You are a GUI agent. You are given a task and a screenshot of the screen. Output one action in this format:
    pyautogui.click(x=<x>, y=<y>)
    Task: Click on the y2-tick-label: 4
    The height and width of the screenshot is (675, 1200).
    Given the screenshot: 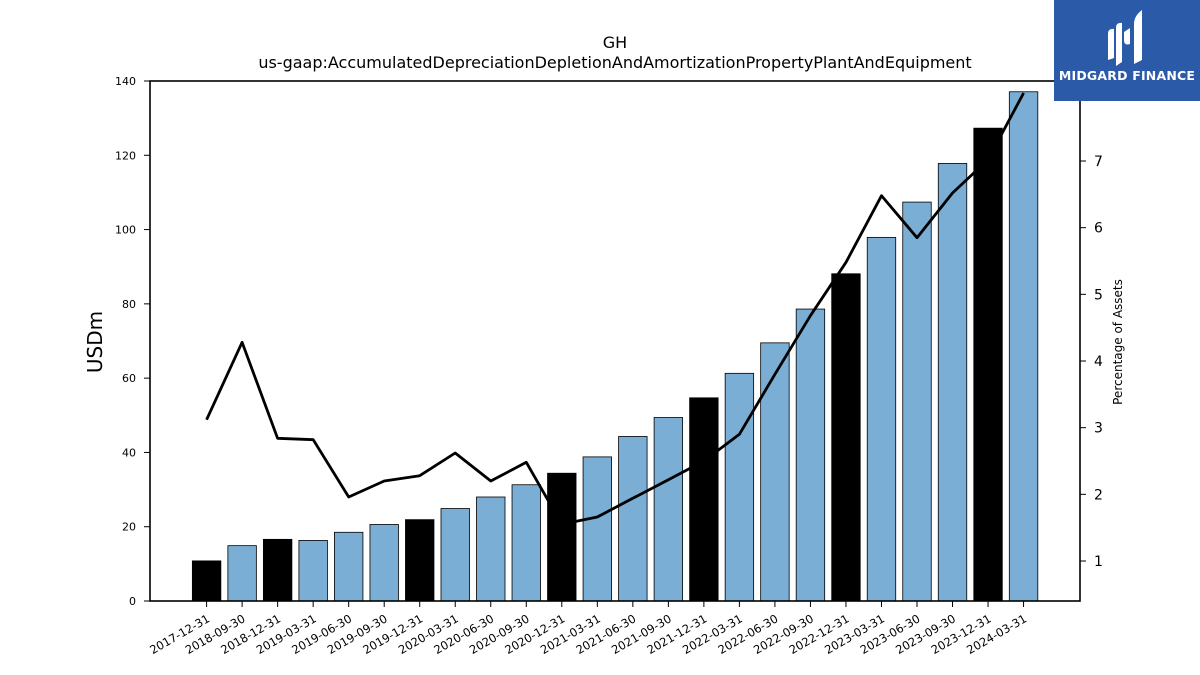 What is the action you would take?
    pyautogui.click(x=1098, y=362)
    